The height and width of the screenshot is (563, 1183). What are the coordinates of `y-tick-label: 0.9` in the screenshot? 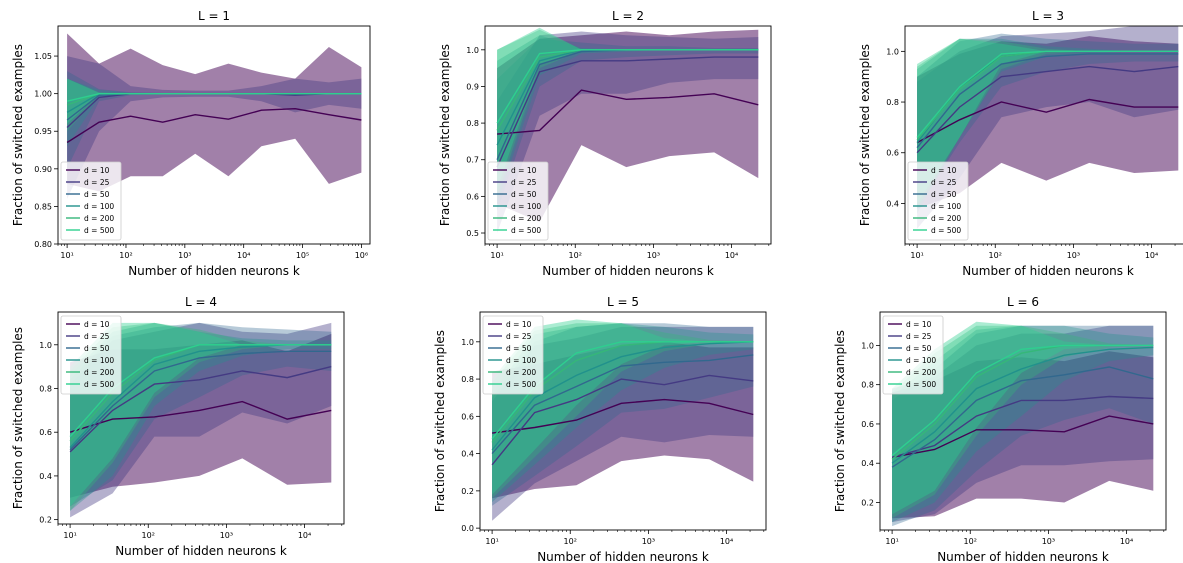 It's located at (472, 86).